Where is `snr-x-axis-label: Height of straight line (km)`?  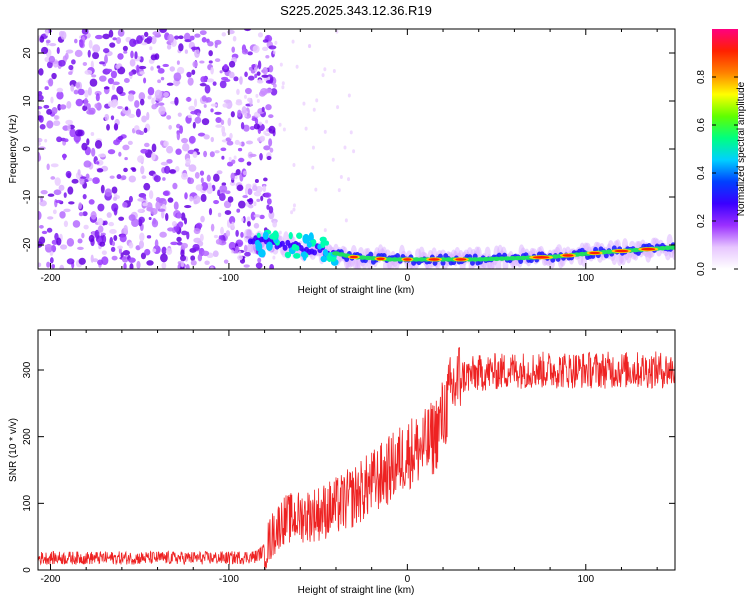 snr-x-axis-label: Height of straight line (km) is located at coordinates (356, 590).